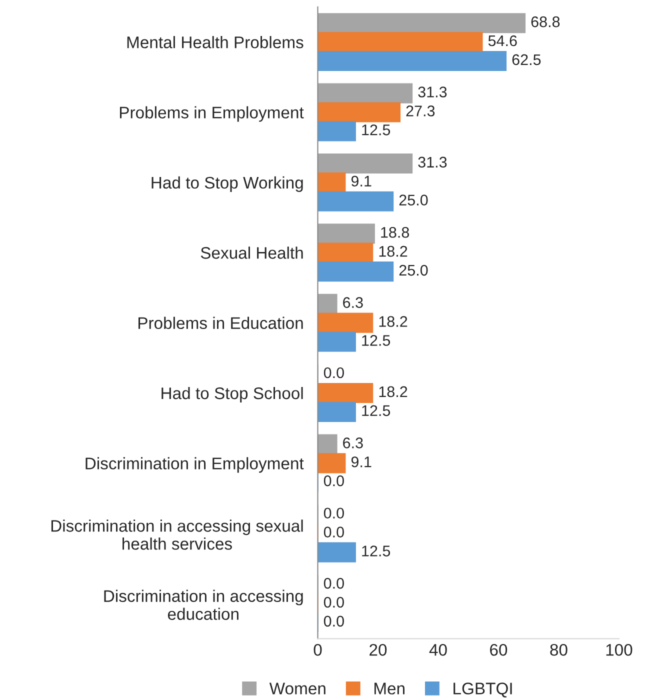 The height and width of the screenshot is (698, 662). Describe the element at coordinates (232, 394) in the screenshot. I see `y-tick-label: Had to Stop School` at that location.